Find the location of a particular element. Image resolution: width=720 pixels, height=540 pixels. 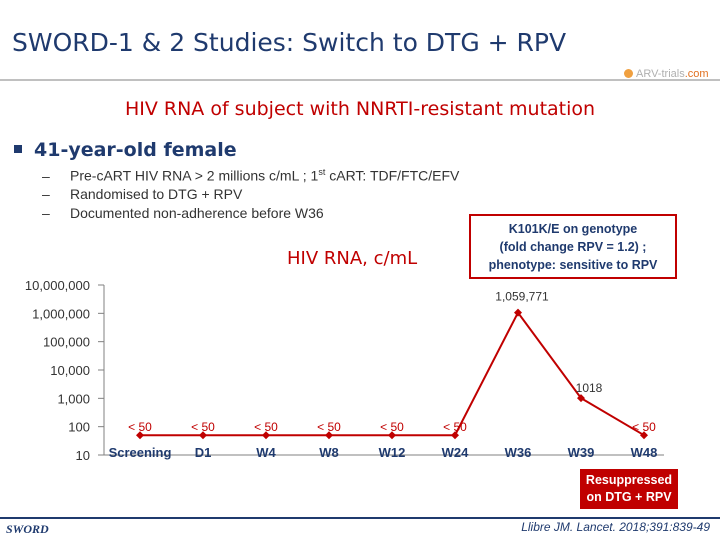

y-tick-label: 1,000,000 is located at coordinates (61, 313).